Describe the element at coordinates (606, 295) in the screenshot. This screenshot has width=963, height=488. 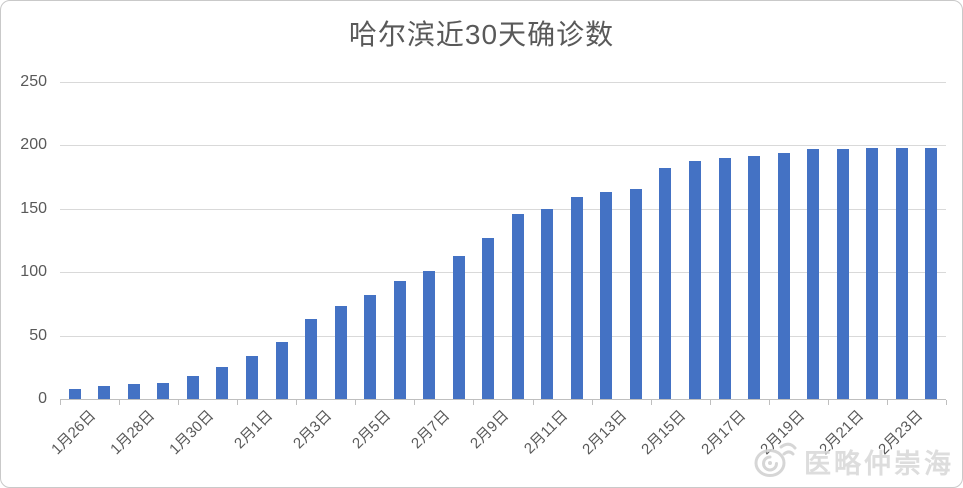
I see `bar-2月13日` at that location.